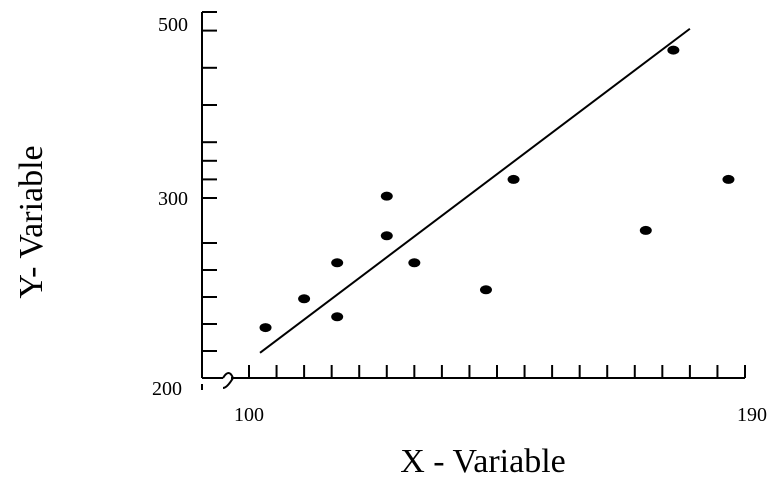 The image size is (773, 477). Describe the element at coordinates (31, 221) in the screenshot. I see `y-axis-title: Y- Variable` at that location.